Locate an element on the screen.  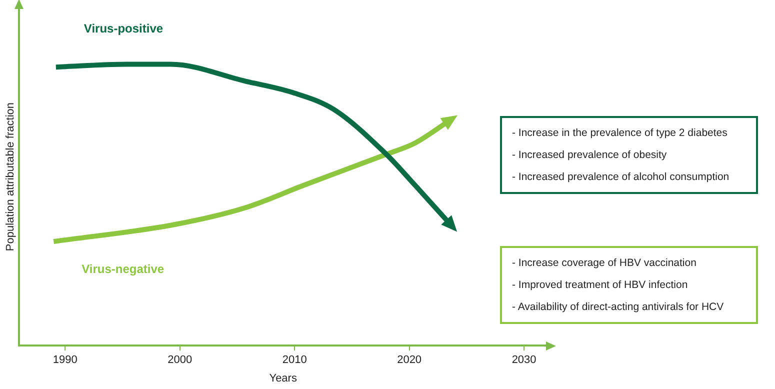
x-tick-label: 1990 is located at coordinates (65, 360).